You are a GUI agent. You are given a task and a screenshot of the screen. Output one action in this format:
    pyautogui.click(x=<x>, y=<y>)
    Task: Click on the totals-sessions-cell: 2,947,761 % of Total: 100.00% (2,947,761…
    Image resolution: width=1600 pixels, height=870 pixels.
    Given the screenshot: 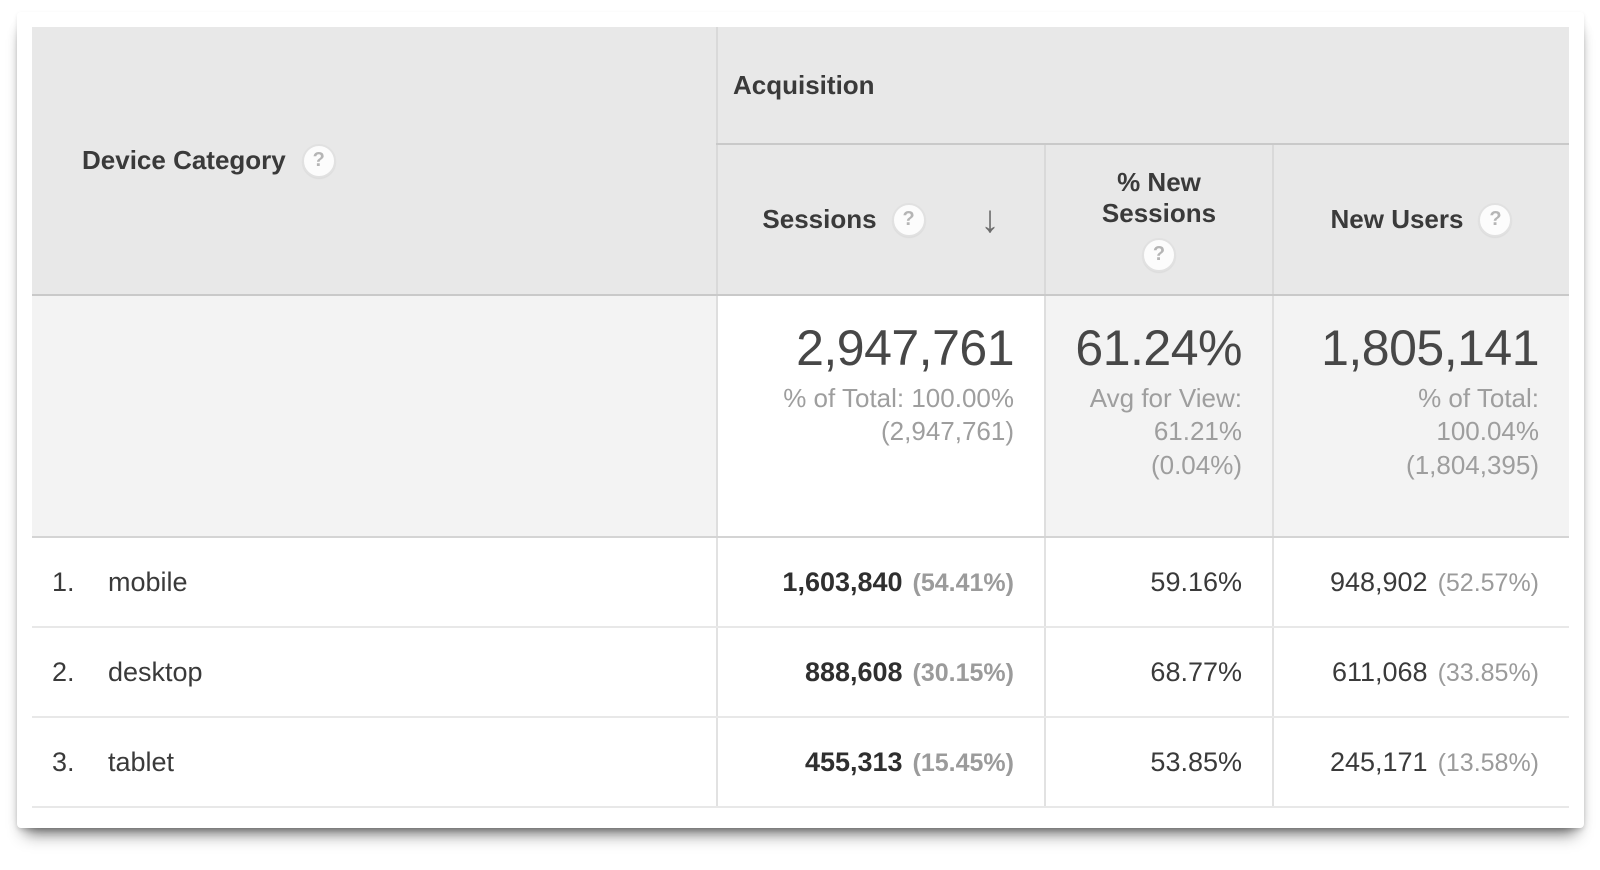 What is the action you would take?
    pyautogui.click(x=880, y=416)
    